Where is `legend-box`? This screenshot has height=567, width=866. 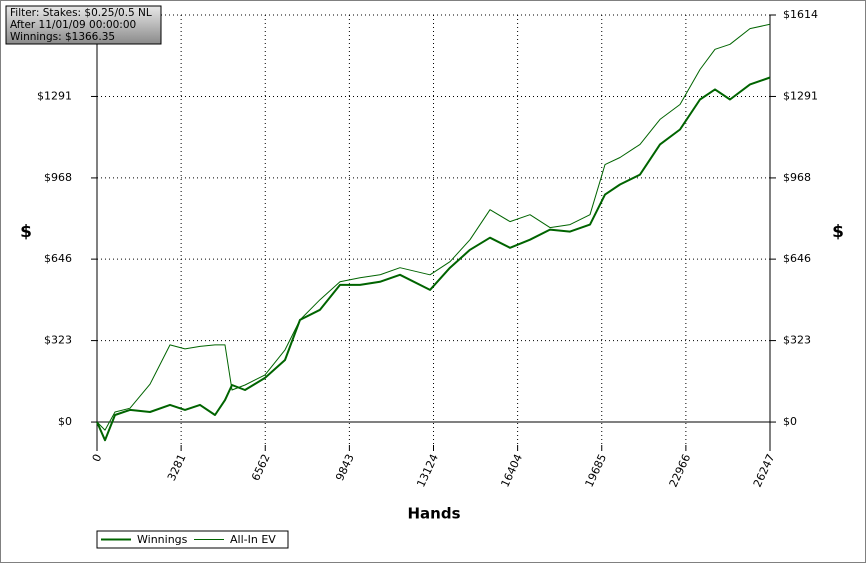
legend-box is located at coordinates (192, 539).